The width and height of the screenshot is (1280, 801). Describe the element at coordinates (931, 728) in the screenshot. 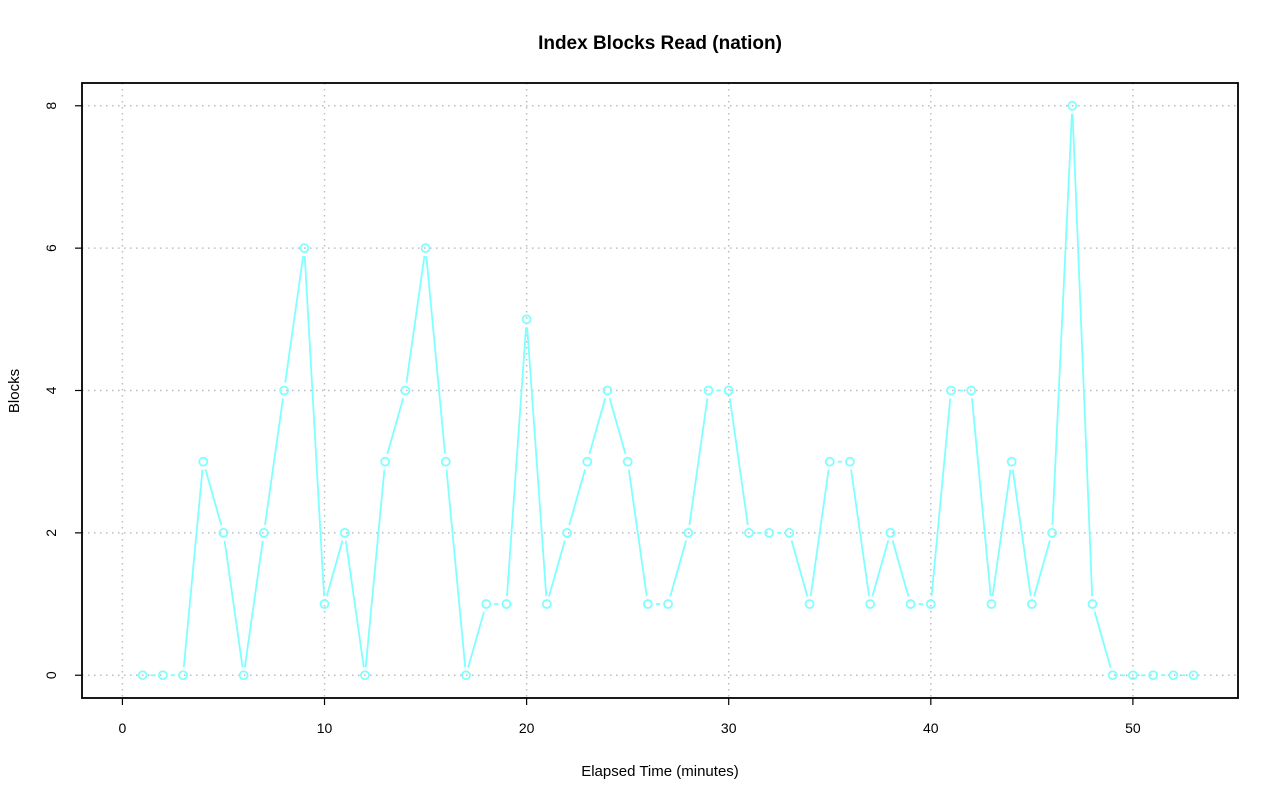

I see `x-tick-label: 40` at that location.